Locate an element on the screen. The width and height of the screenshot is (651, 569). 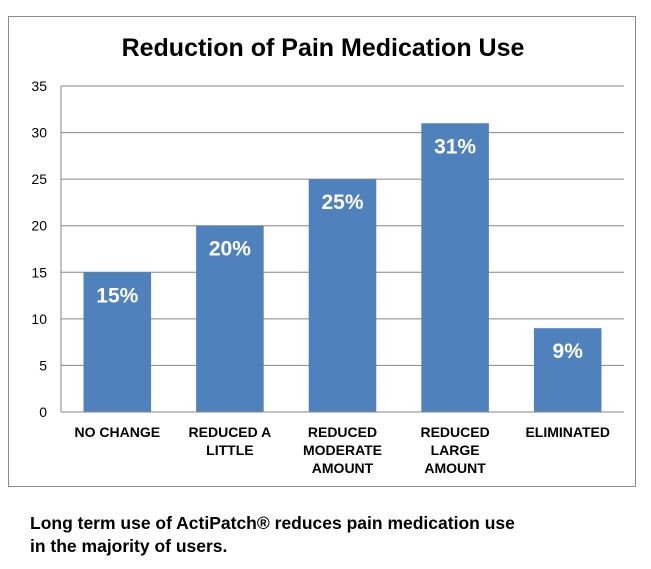
data-label: 15% is located at coordinates (117, 295).